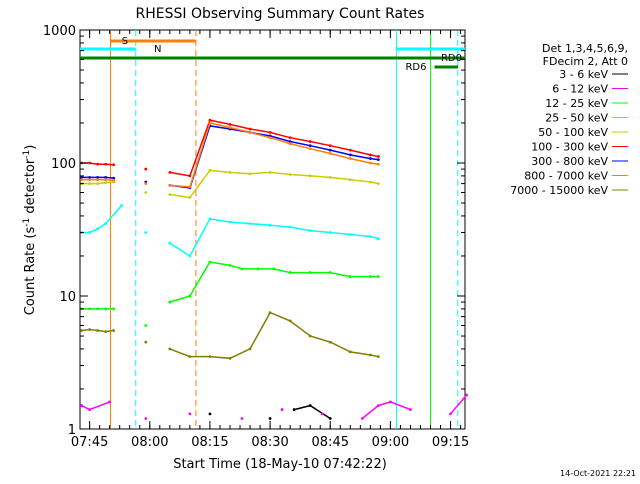  Describe the element at coordinates (559, 190) in the screenshot. I see `legend-label: 7000 - 15000 keV` at that location.